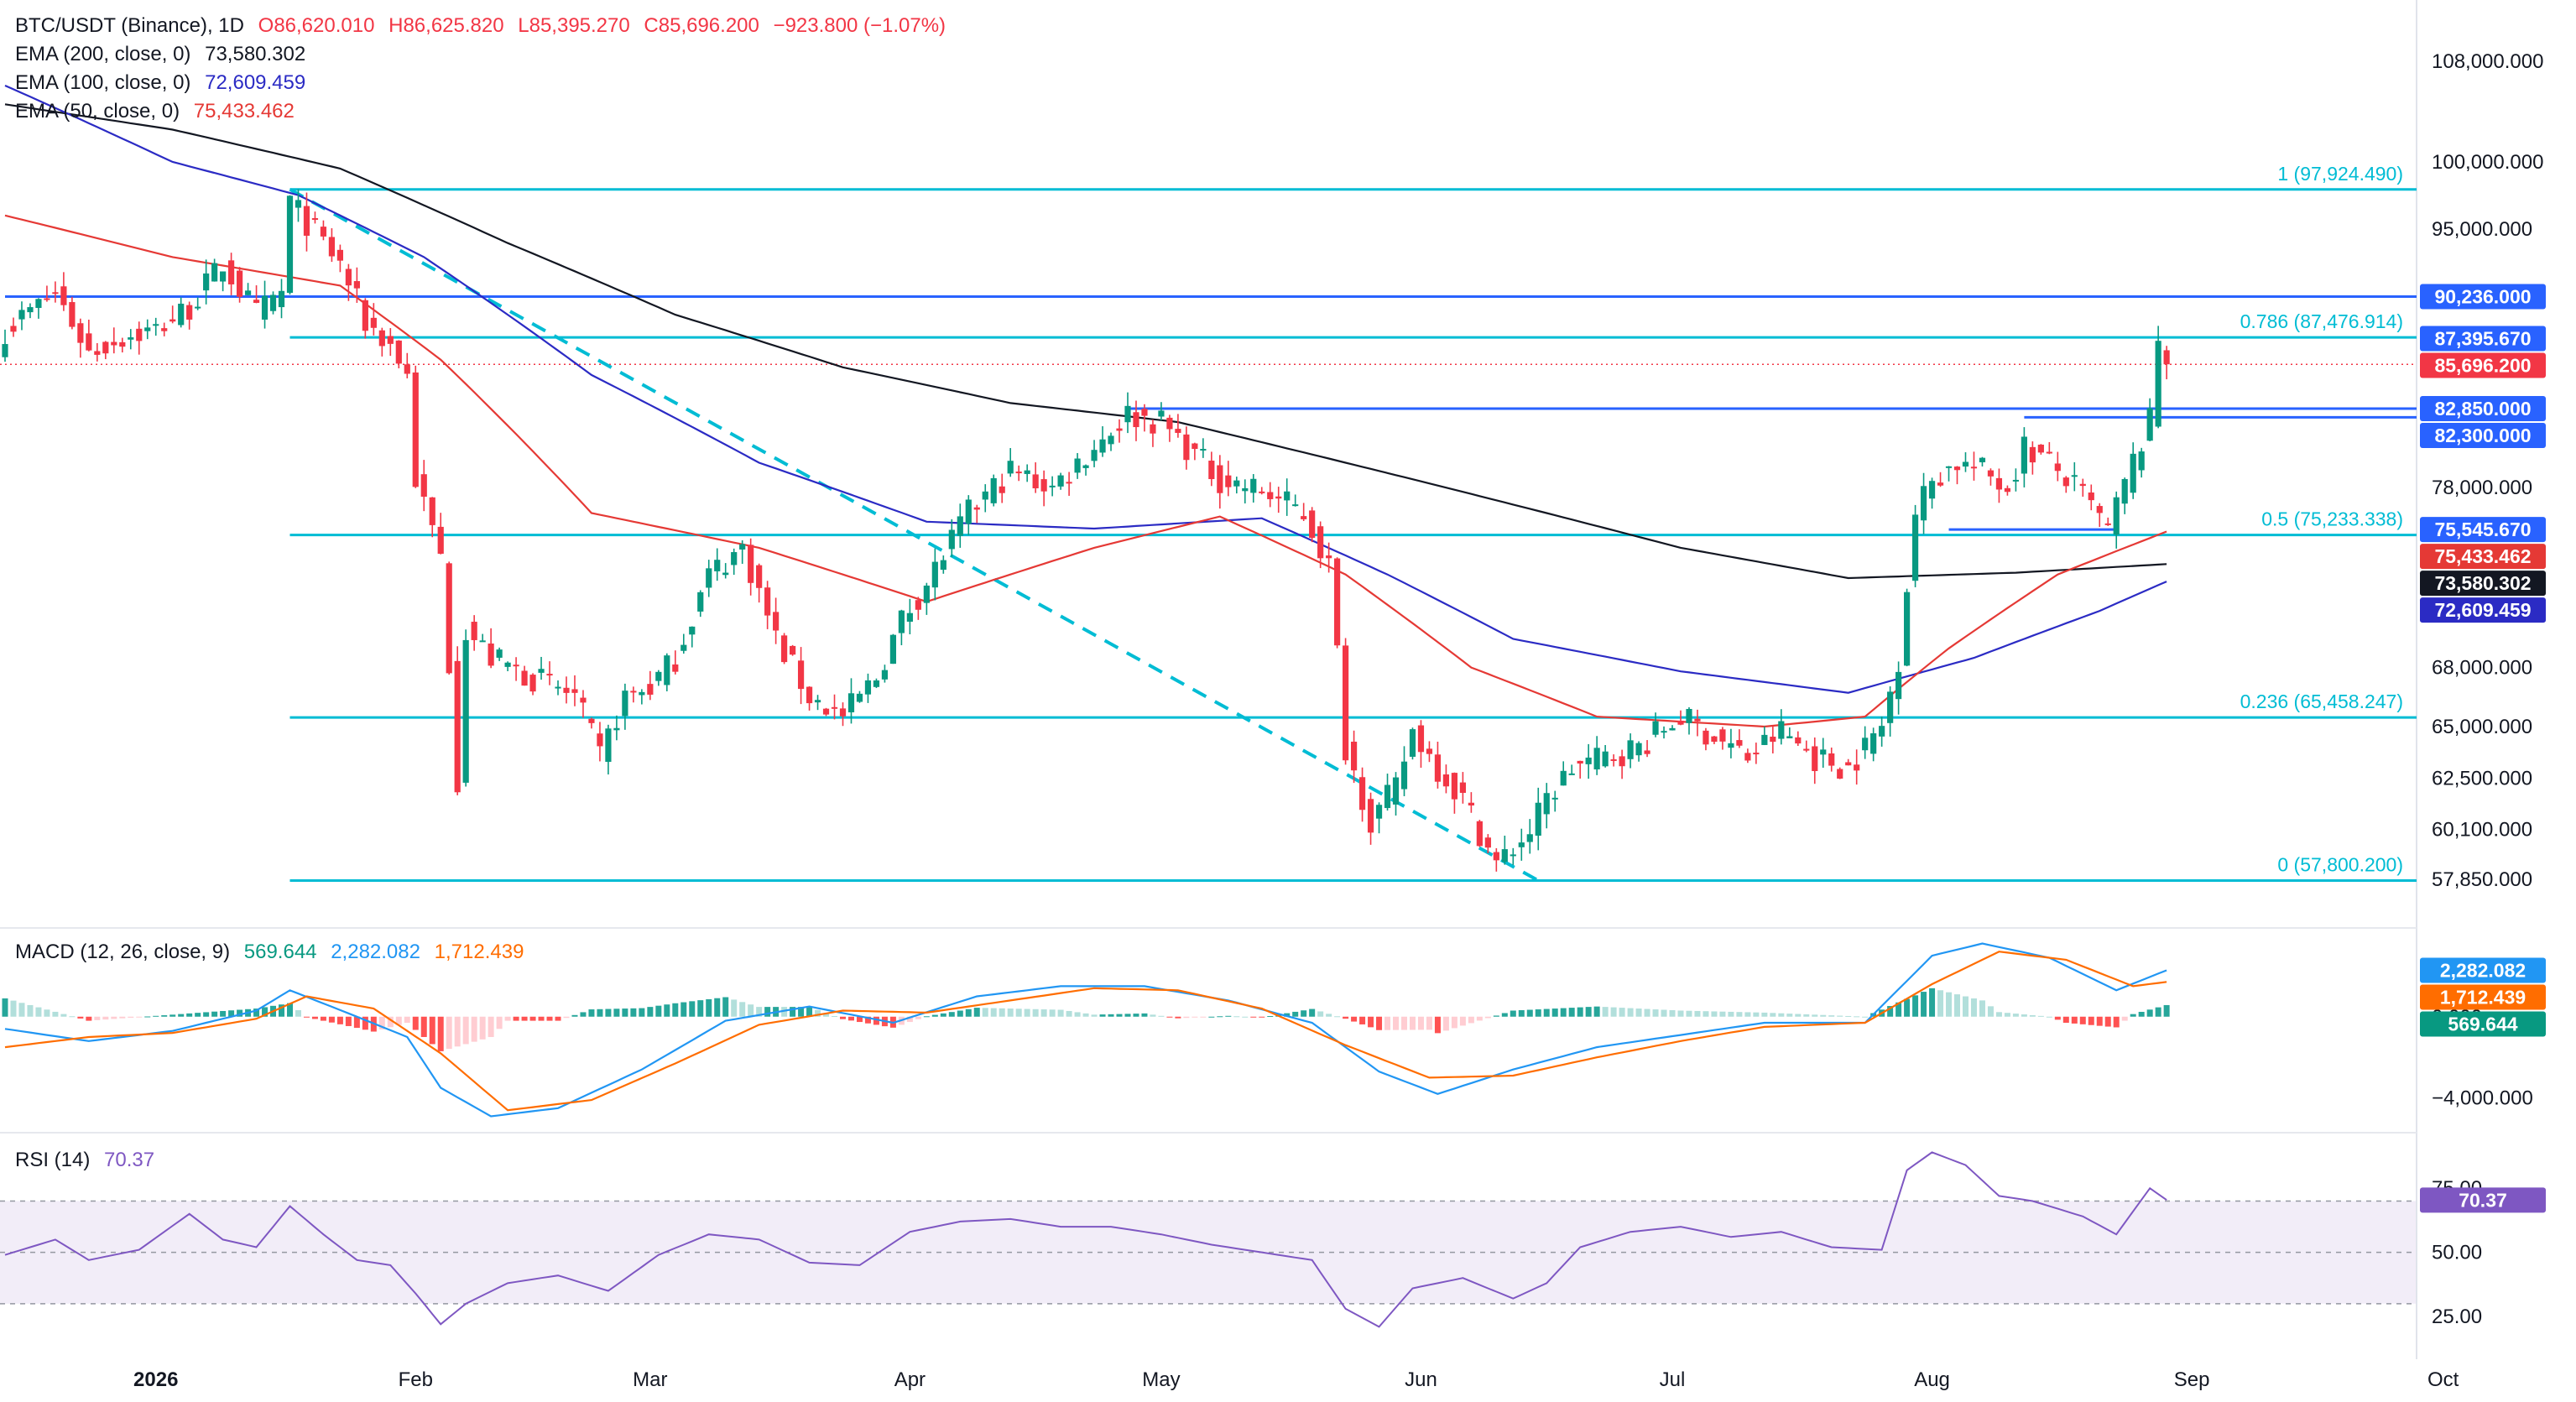 This screenshot has width=2576, height=1402. Describe the element at coordinates (2483, 557) in the screenshot. I see `price-tag-bg` at that location.